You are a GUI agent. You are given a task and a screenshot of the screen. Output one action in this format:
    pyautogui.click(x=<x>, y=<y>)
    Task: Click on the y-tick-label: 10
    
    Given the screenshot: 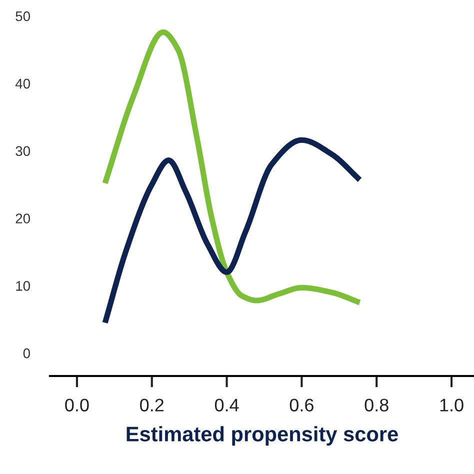 What is the action you would take?
    pyautogui.click(x=23, y=285)
    